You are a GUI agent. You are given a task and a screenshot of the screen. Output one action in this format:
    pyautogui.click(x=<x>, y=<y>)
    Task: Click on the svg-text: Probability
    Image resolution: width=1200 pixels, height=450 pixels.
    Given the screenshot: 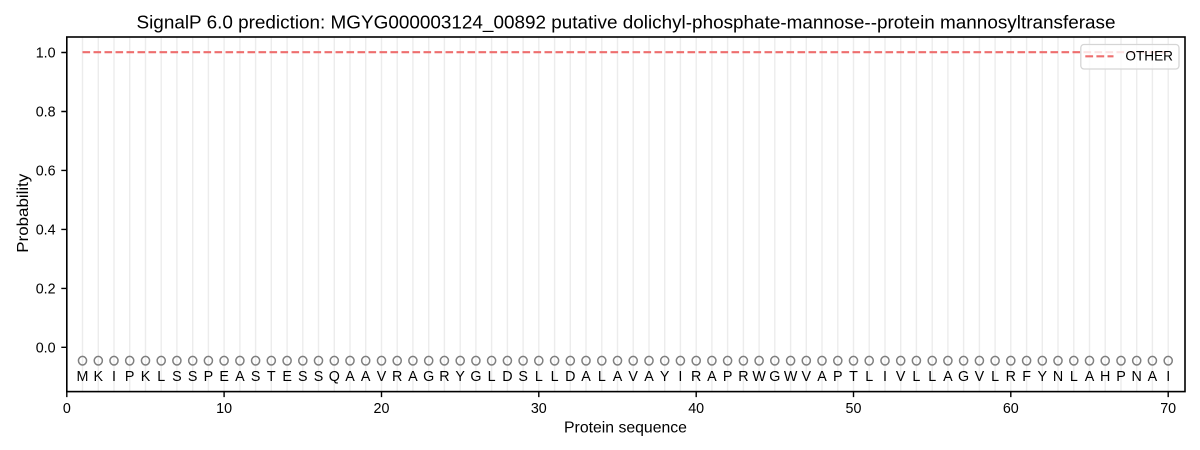 What is the action you would take?
    pyautogui.click(x=23, y=213)
    